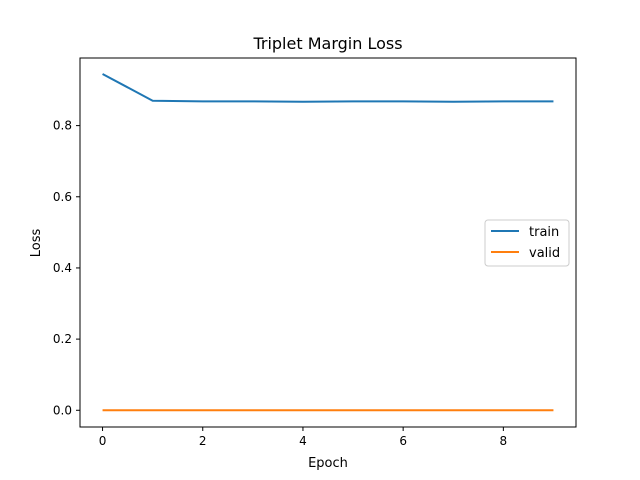 This screenshot has width=640, height=480. Describe the element at coordinates (544, 232) in the screenshot. I see `legend-label-train: train` at that location.